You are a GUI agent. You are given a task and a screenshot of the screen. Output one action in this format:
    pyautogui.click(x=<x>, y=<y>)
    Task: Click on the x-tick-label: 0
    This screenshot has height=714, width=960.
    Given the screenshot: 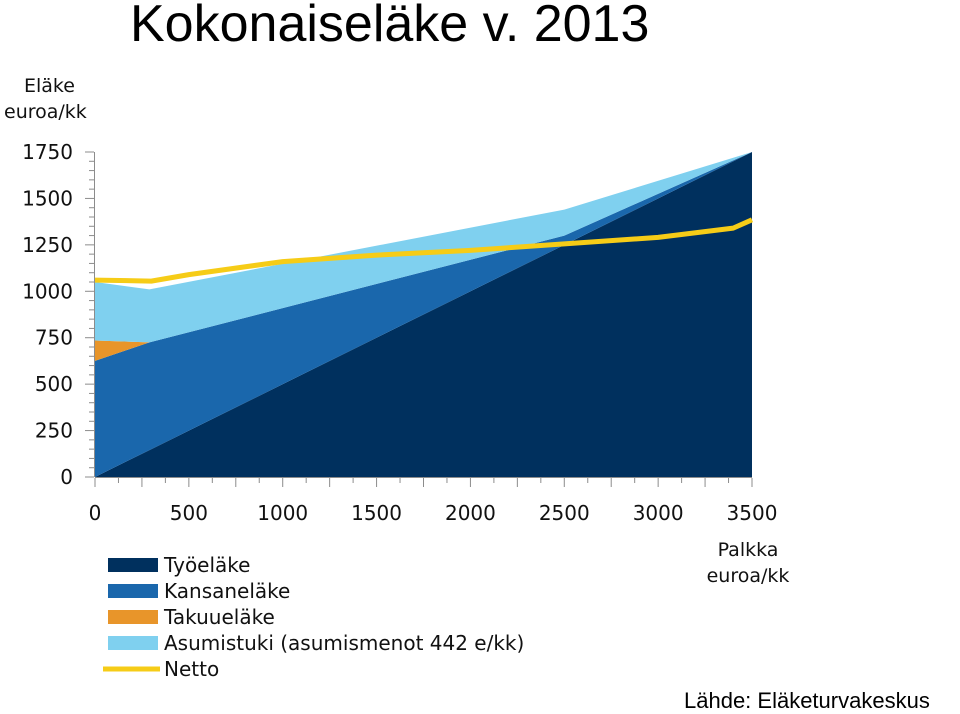 What is the action you would take?
    pyautogui.click(x=95, y=513)
    